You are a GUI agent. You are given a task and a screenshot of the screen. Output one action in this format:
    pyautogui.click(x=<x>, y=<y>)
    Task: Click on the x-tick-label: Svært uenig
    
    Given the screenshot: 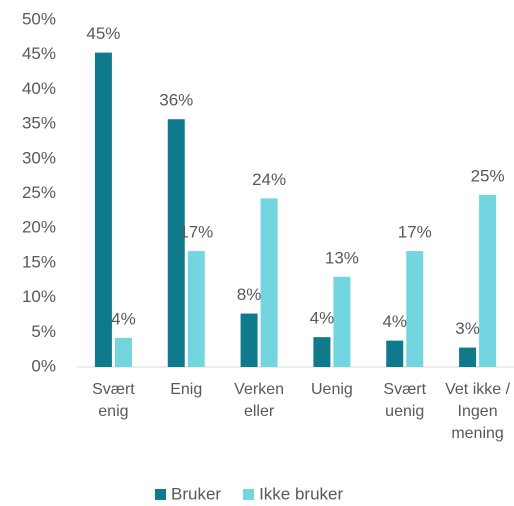 What is the action you would take?
    pyautogui.click(x=405, y=400)
    